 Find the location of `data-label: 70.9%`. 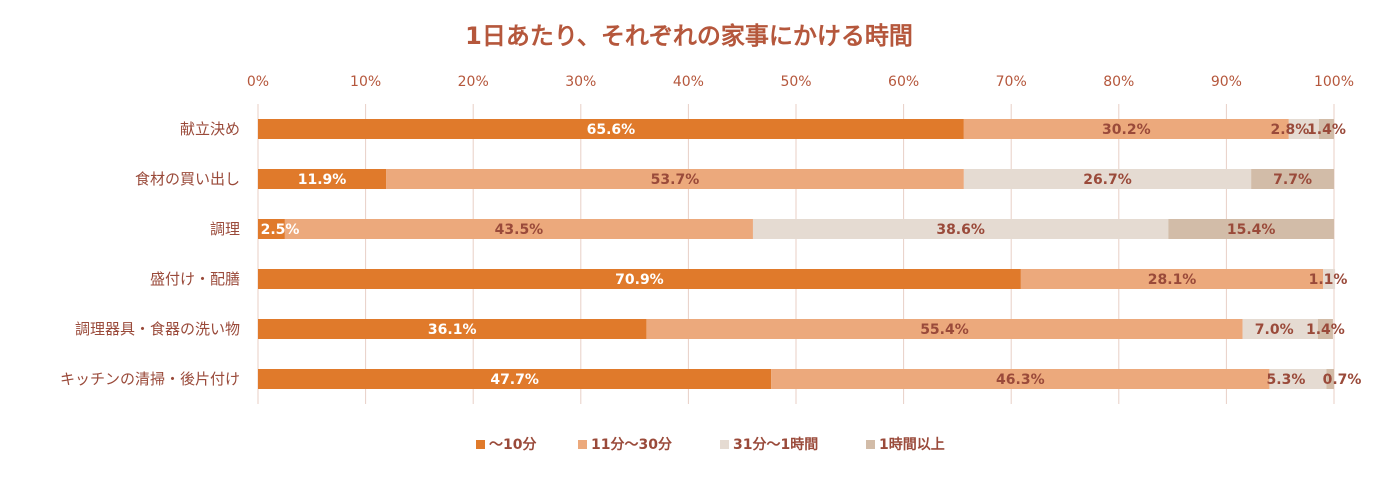

data-label: 70.9% is located at coordinates (639, 280).